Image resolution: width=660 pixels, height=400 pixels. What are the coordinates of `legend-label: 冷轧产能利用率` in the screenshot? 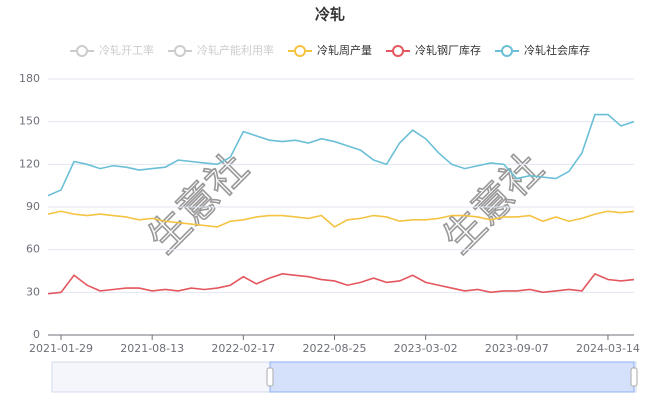 It's located at (235, 50).